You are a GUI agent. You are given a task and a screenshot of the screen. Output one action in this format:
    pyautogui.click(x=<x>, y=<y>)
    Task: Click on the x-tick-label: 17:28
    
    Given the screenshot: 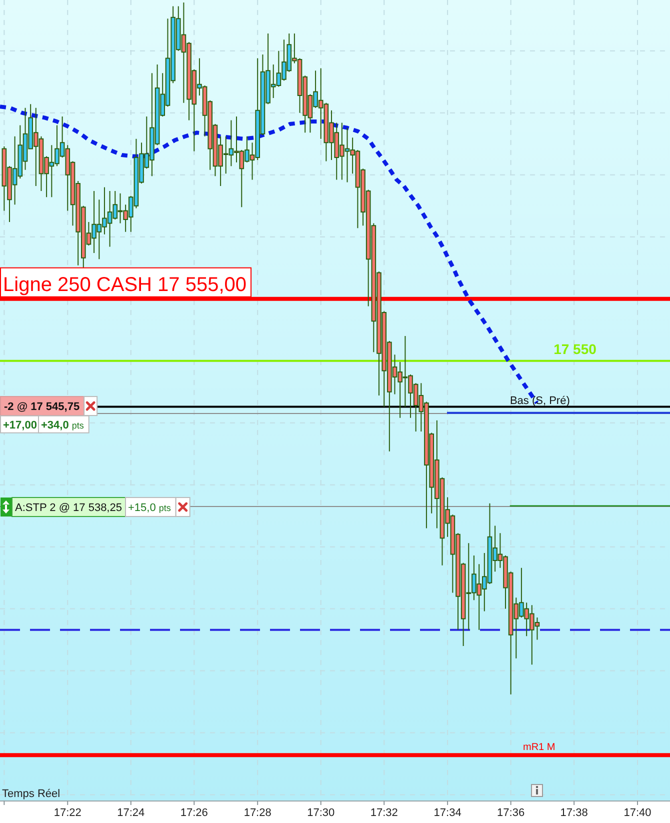 What is the action you would take?
    pyautogui.click(x=258, y=812)
    